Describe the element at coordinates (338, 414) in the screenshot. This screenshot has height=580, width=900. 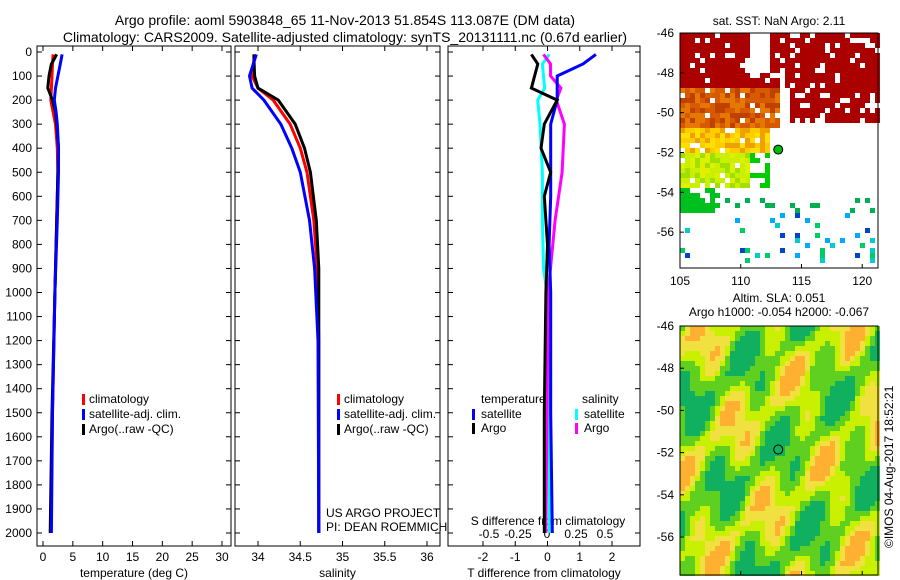
I see `legend-swatch` at that location.